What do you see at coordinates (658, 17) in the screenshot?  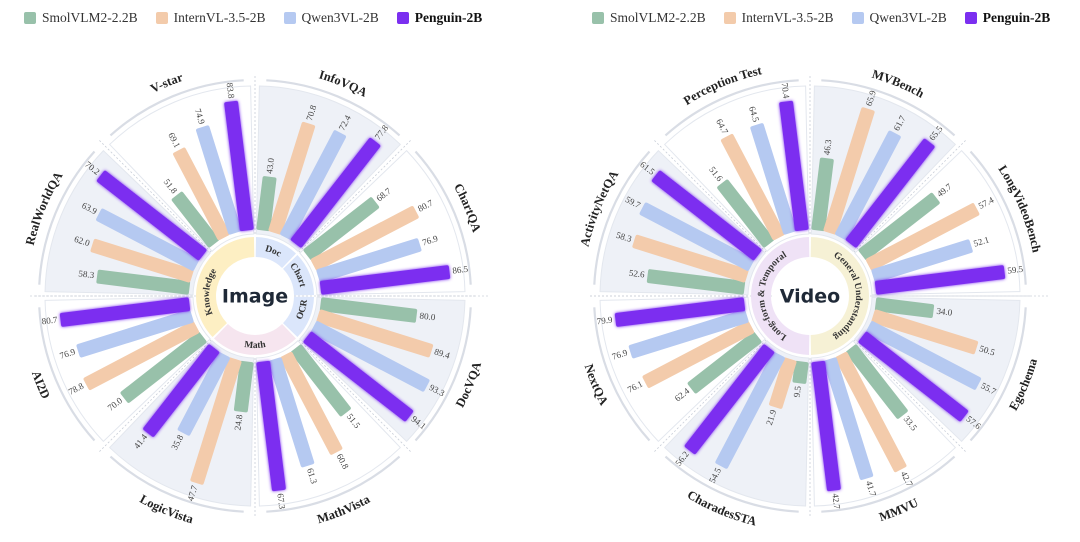 I see `legend-label: SmolVLM2-2.2B` at bounding box center [658, 17].